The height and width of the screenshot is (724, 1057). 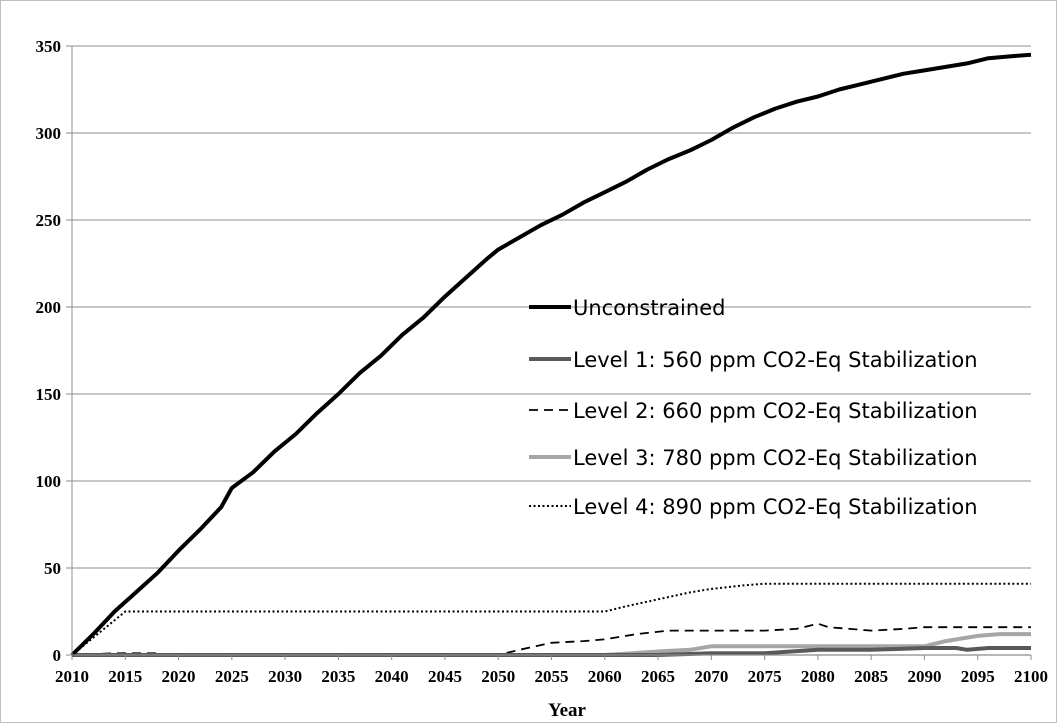 I want to click on x-tick-label: 2015, so click(x=125, y=676).